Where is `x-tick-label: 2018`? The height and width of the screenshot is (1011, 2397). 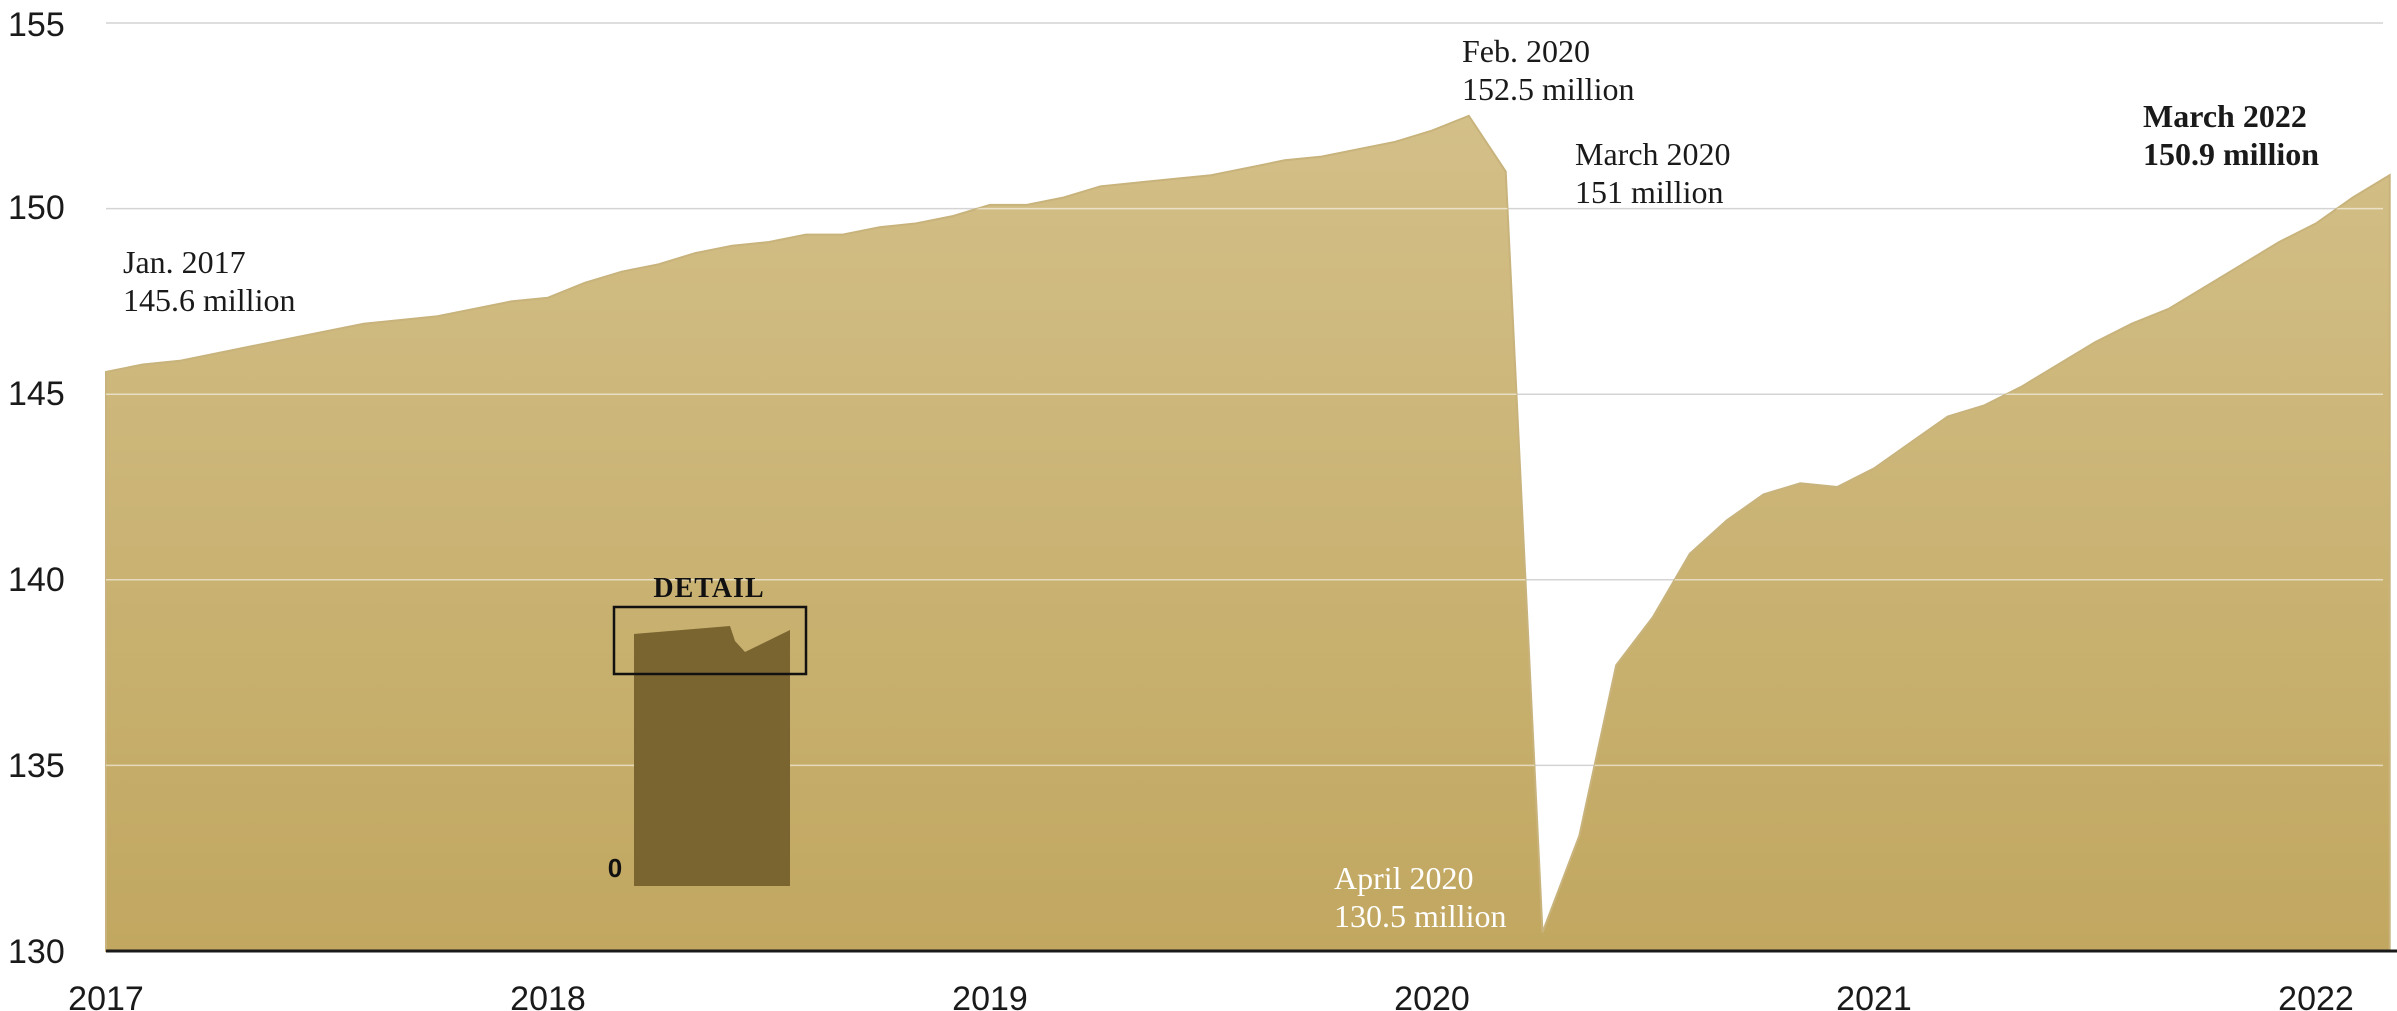
x-tick-label: 2018 is located at coordinates (548, 995).